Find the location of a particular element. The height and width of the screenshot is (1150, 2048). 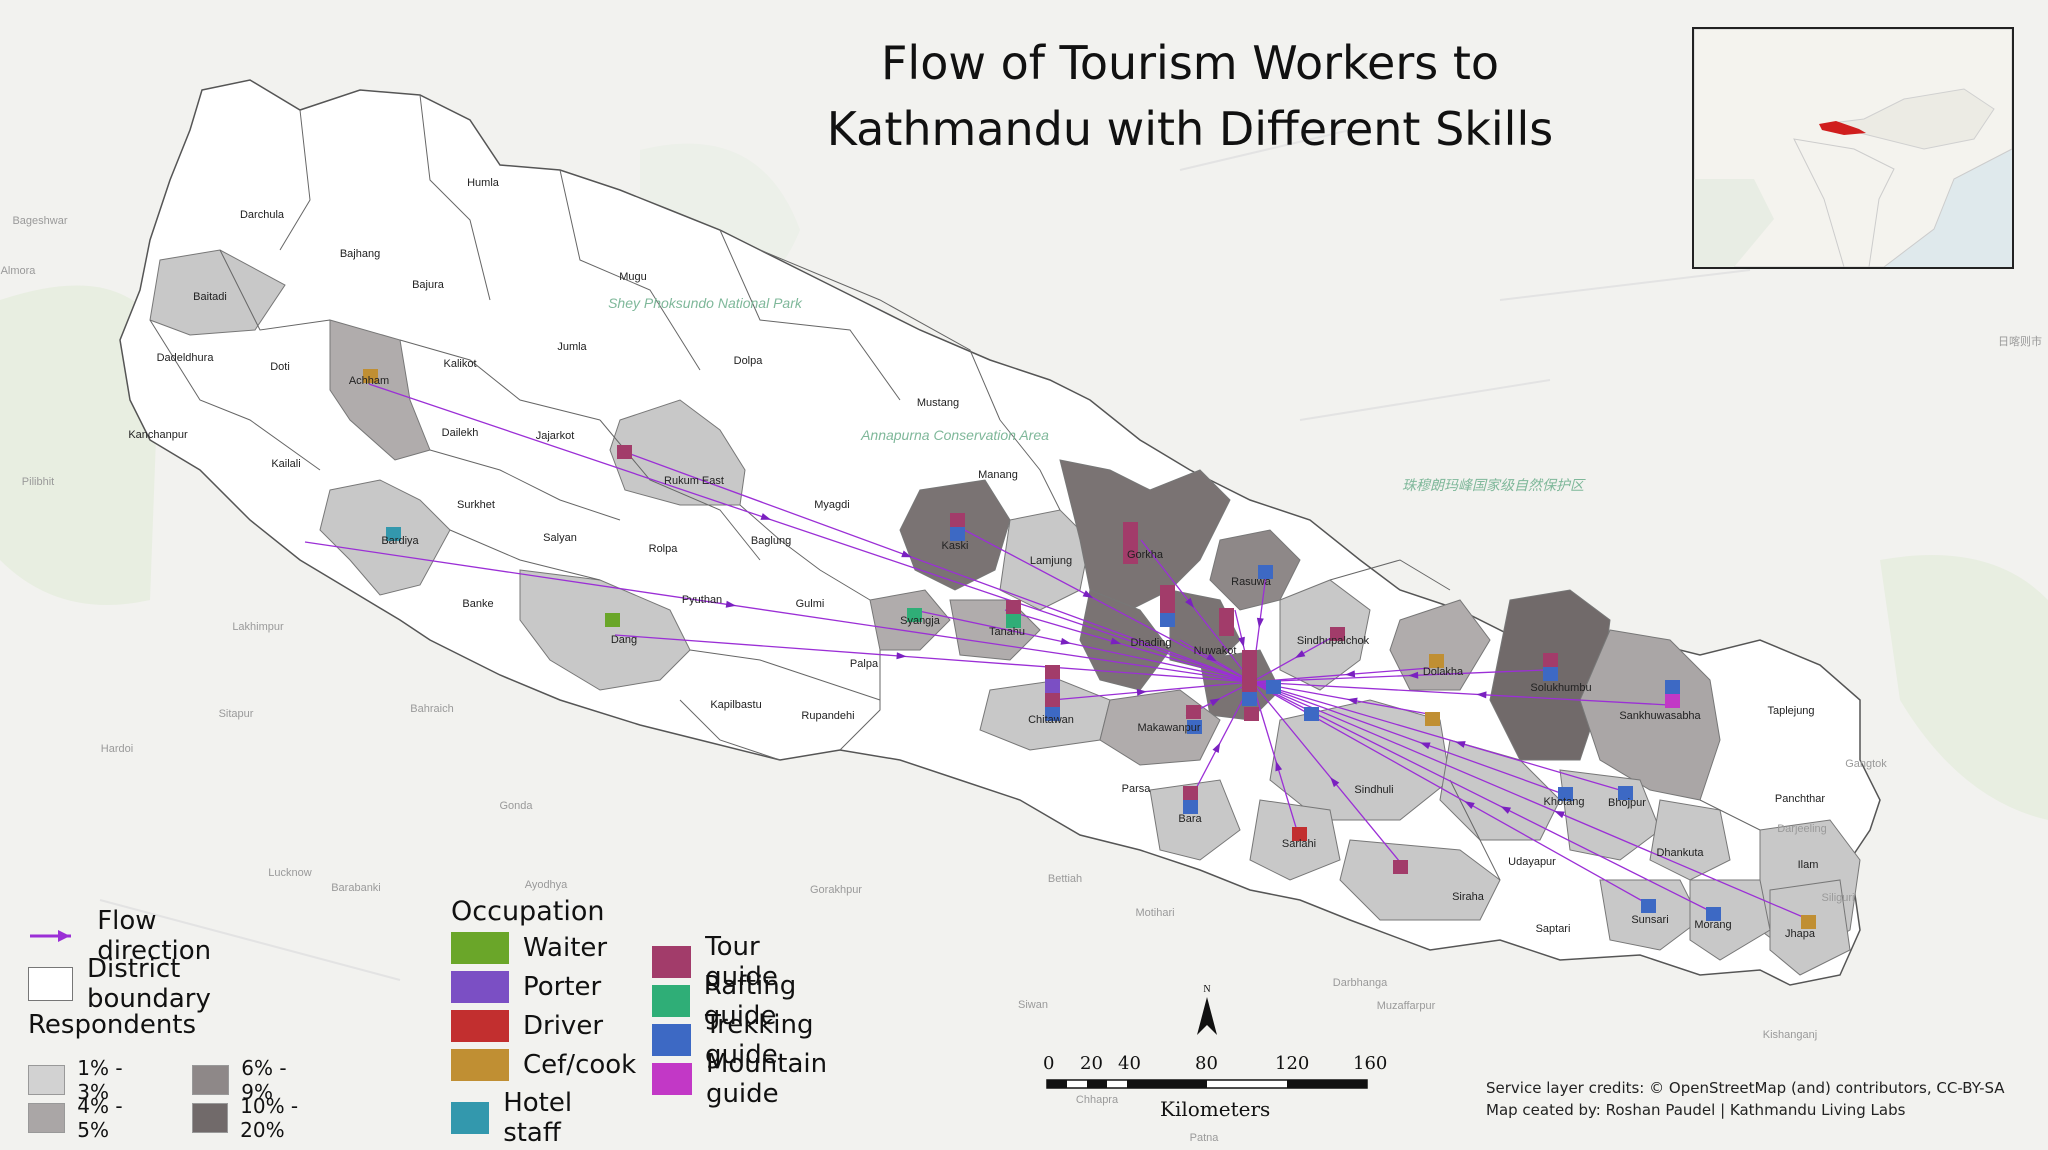

district-label: Parsa is located at coordinates (1137, 789).